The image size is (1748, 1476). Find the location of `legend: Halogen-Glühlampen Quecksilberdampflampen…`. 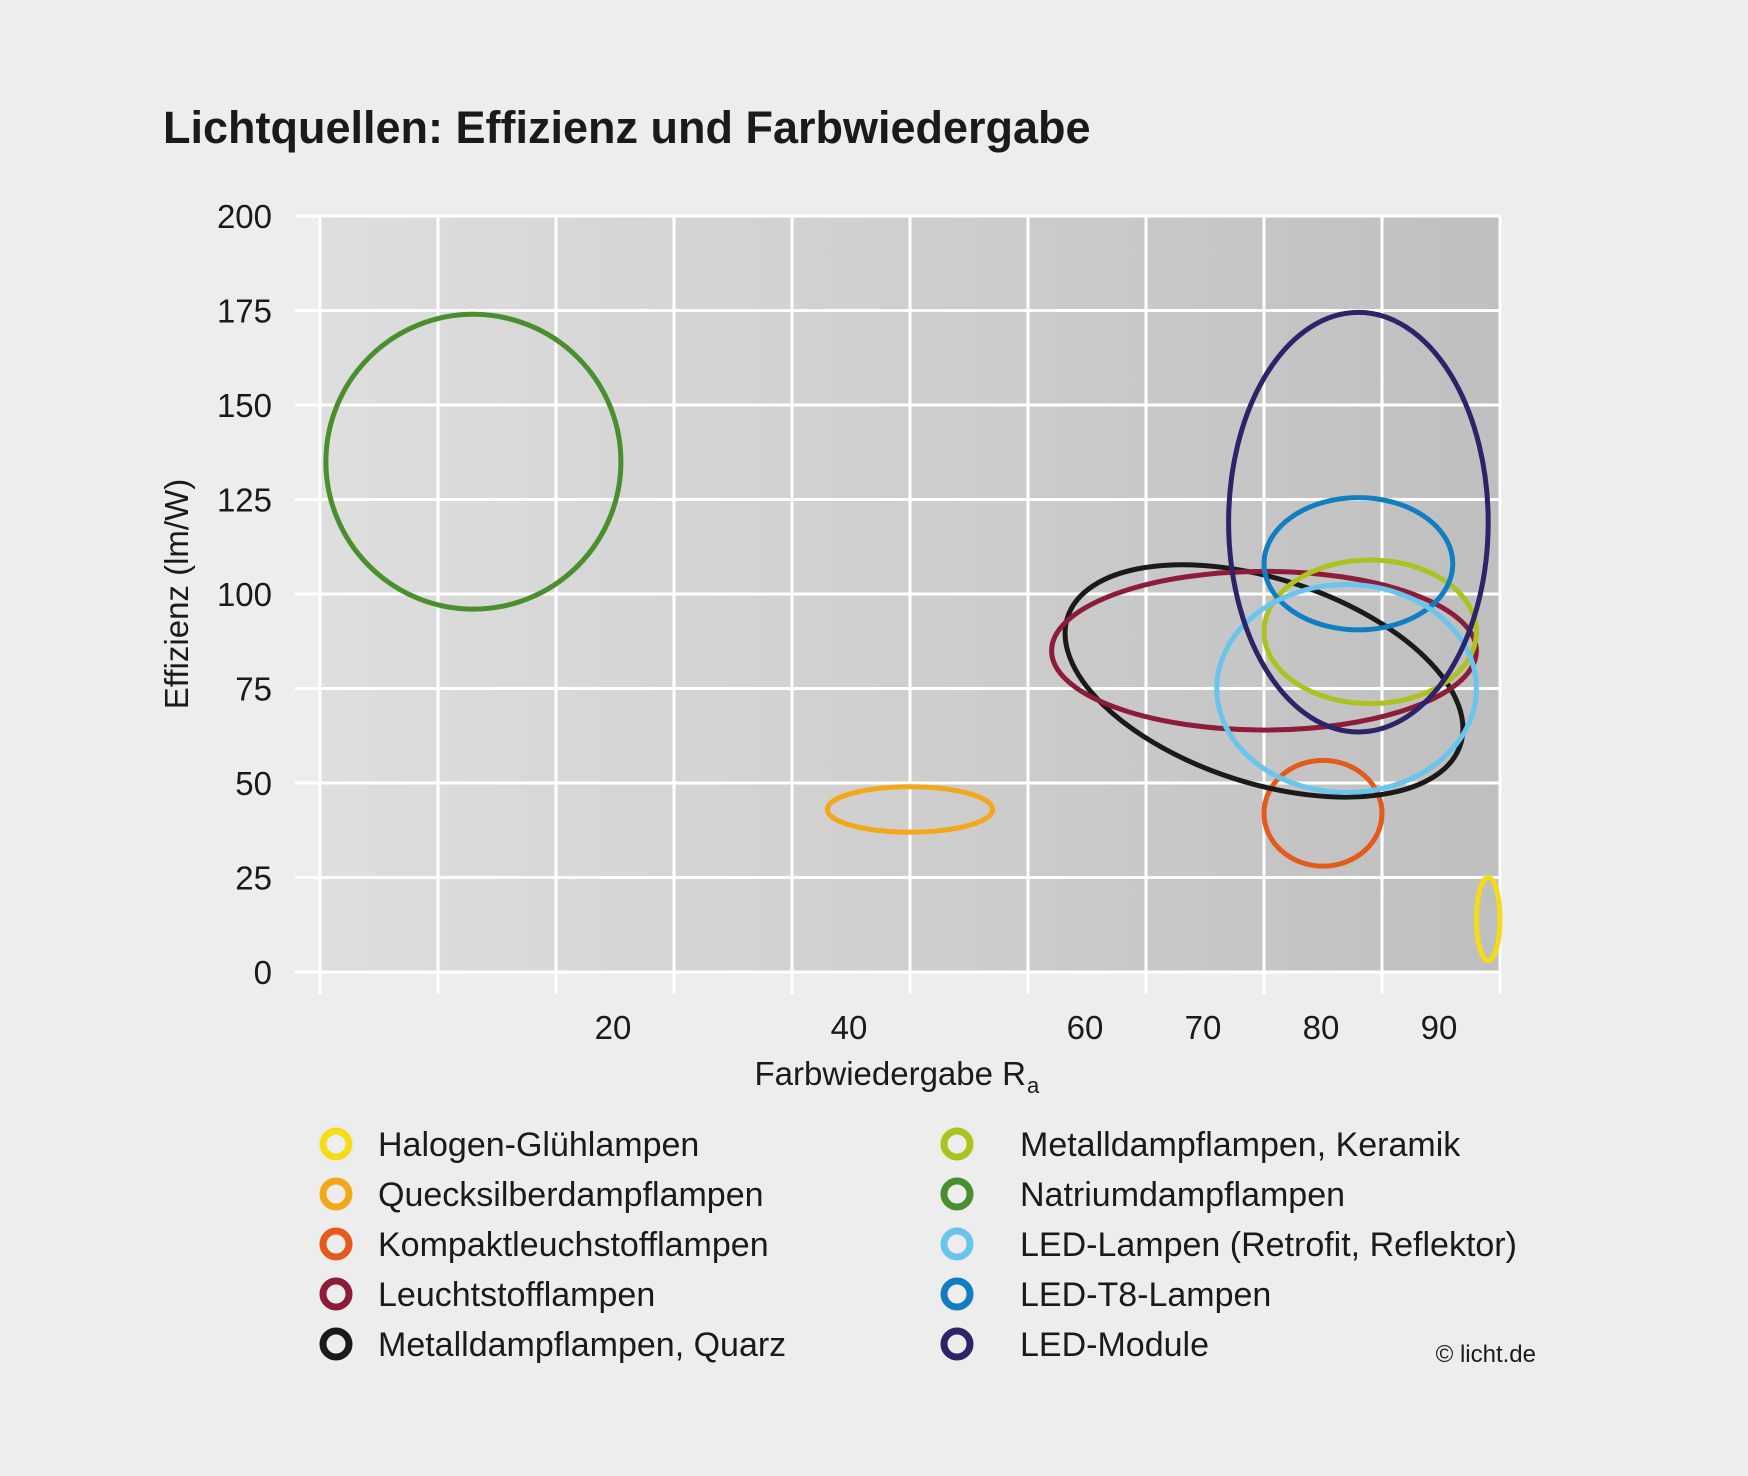

legend: Halogen-Glühlampen Quecksilberdampflampen… is located at coordinates (918, 1245).